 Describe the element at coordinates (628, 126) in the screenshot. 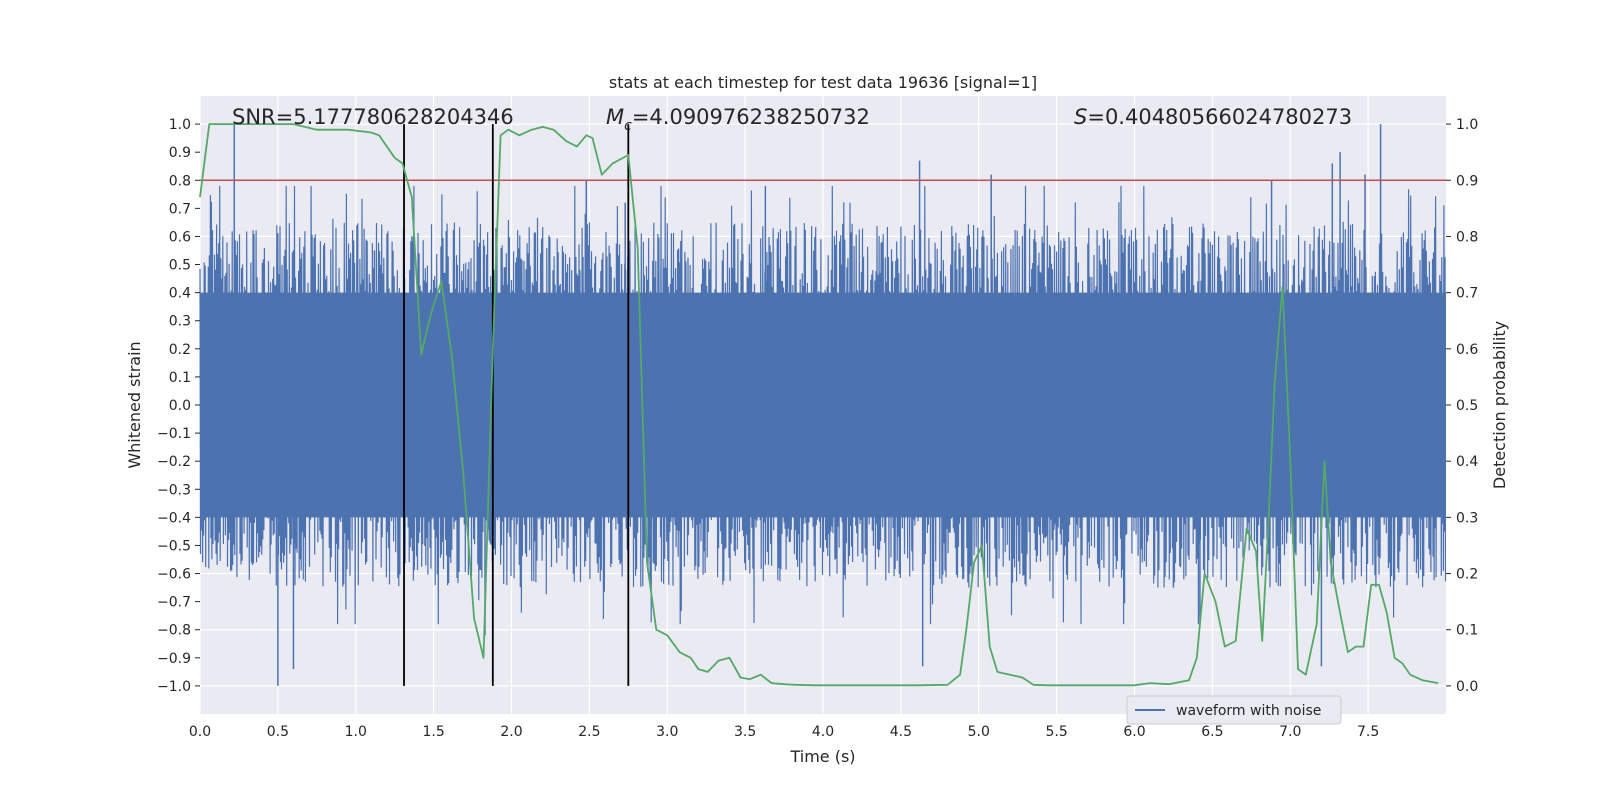

I see `chirp-mass-subscript: c` at that location.